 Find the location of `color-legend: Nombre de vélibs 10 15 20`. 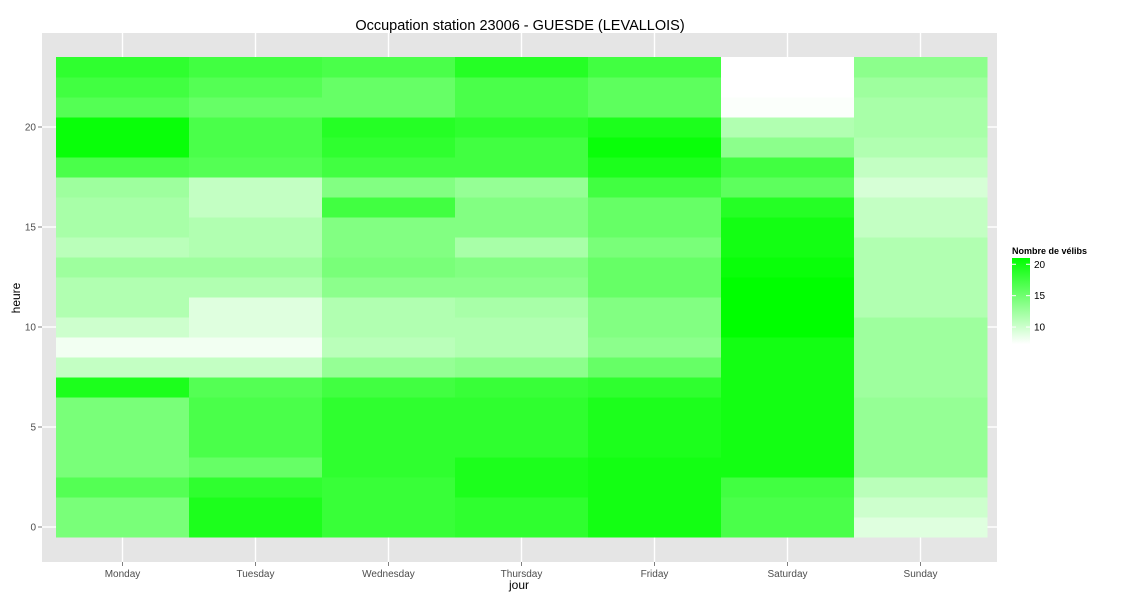

color-legend: Nombre de vélibs 10 15 20 is located at coordinates (1049, 295).